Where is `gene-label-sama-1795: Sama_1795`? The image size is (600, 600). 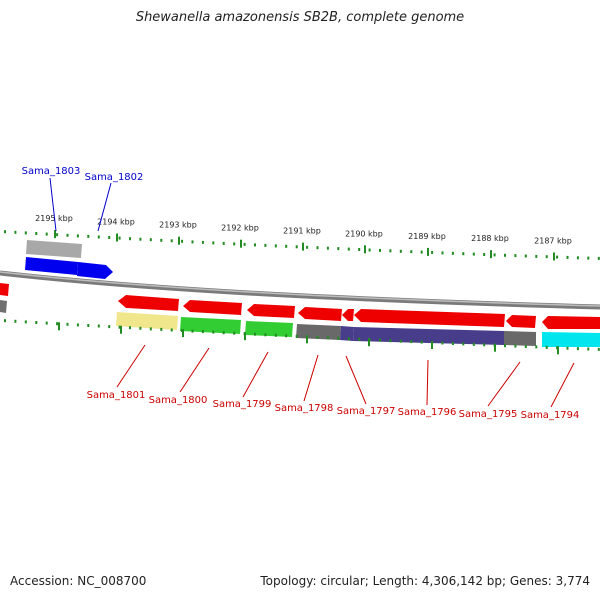 gene-label-sama-1795: Sama_1795 is located at coordinates (488, 414).